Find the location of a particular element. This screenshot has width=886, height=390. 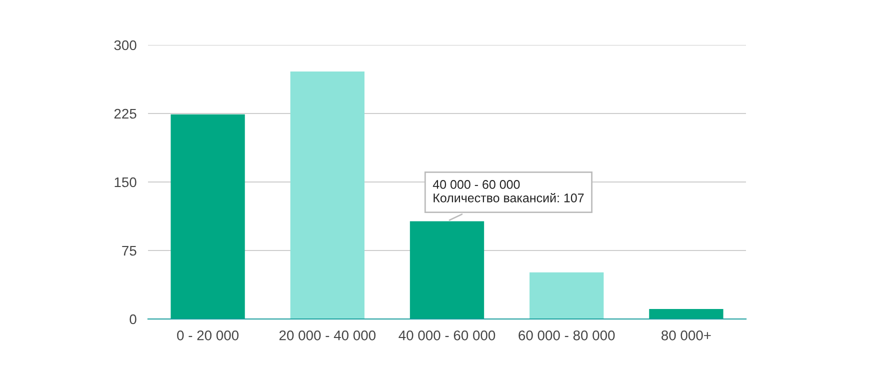

y-tick-label: 225 is located at coordinates (125, 113).